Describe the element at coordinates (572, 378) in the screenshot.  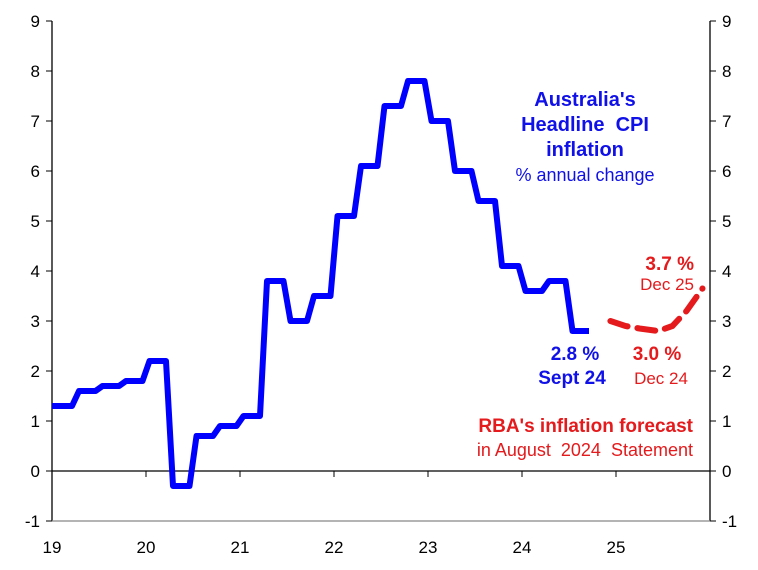
I see `actual-date-label: Sept 24` at that location.